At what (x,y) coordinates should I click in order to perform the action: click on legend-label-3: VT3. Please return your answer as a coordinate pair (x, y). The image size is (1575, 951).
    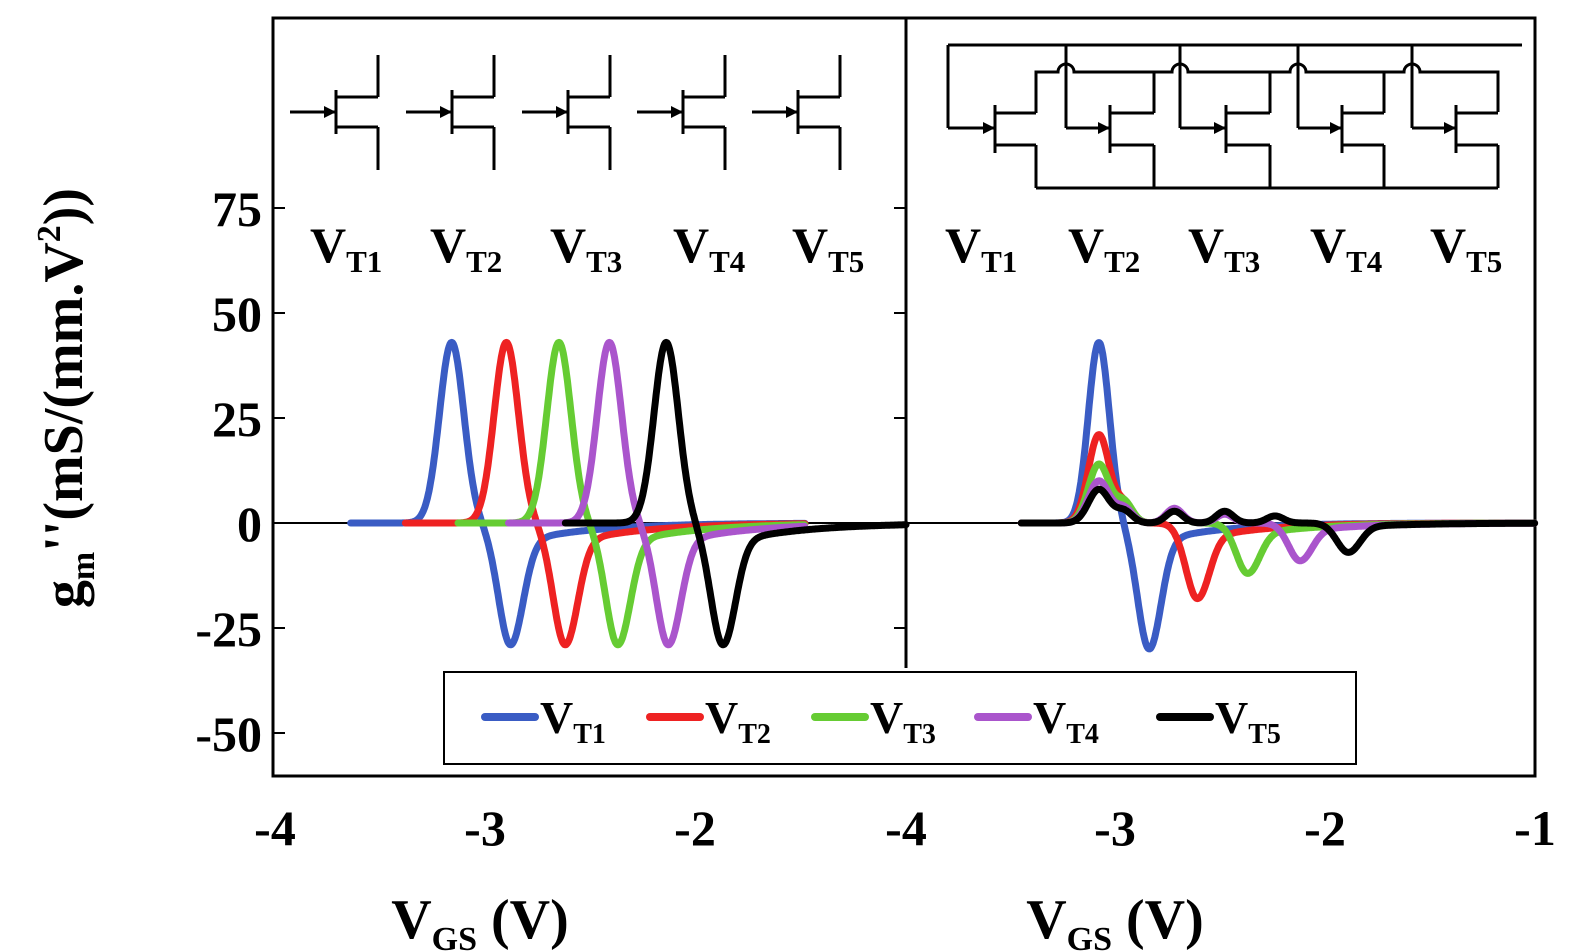
    Looking at the image, I should click on (903, 721).